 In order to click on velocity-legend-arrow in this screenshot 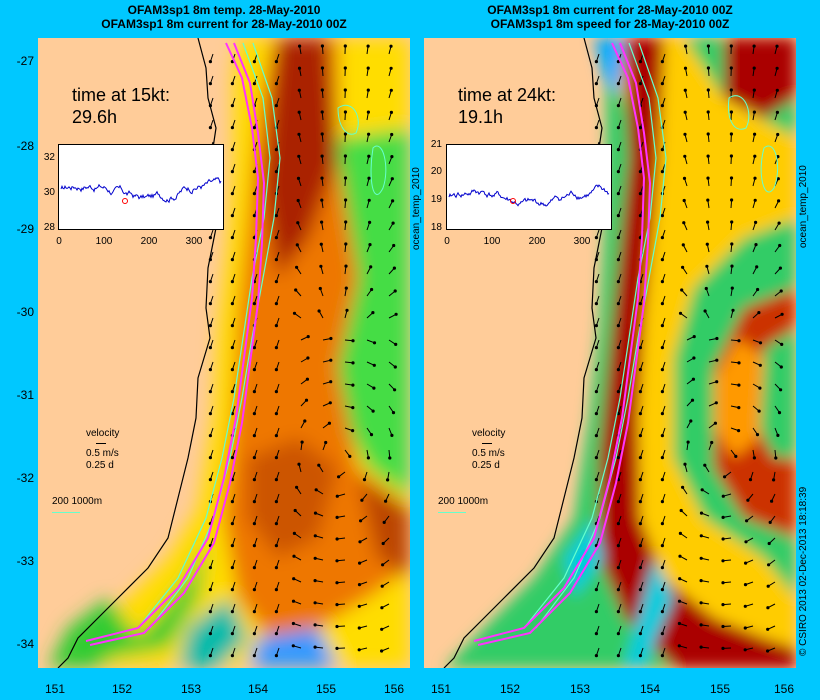, I will do `click(487, 443)`.